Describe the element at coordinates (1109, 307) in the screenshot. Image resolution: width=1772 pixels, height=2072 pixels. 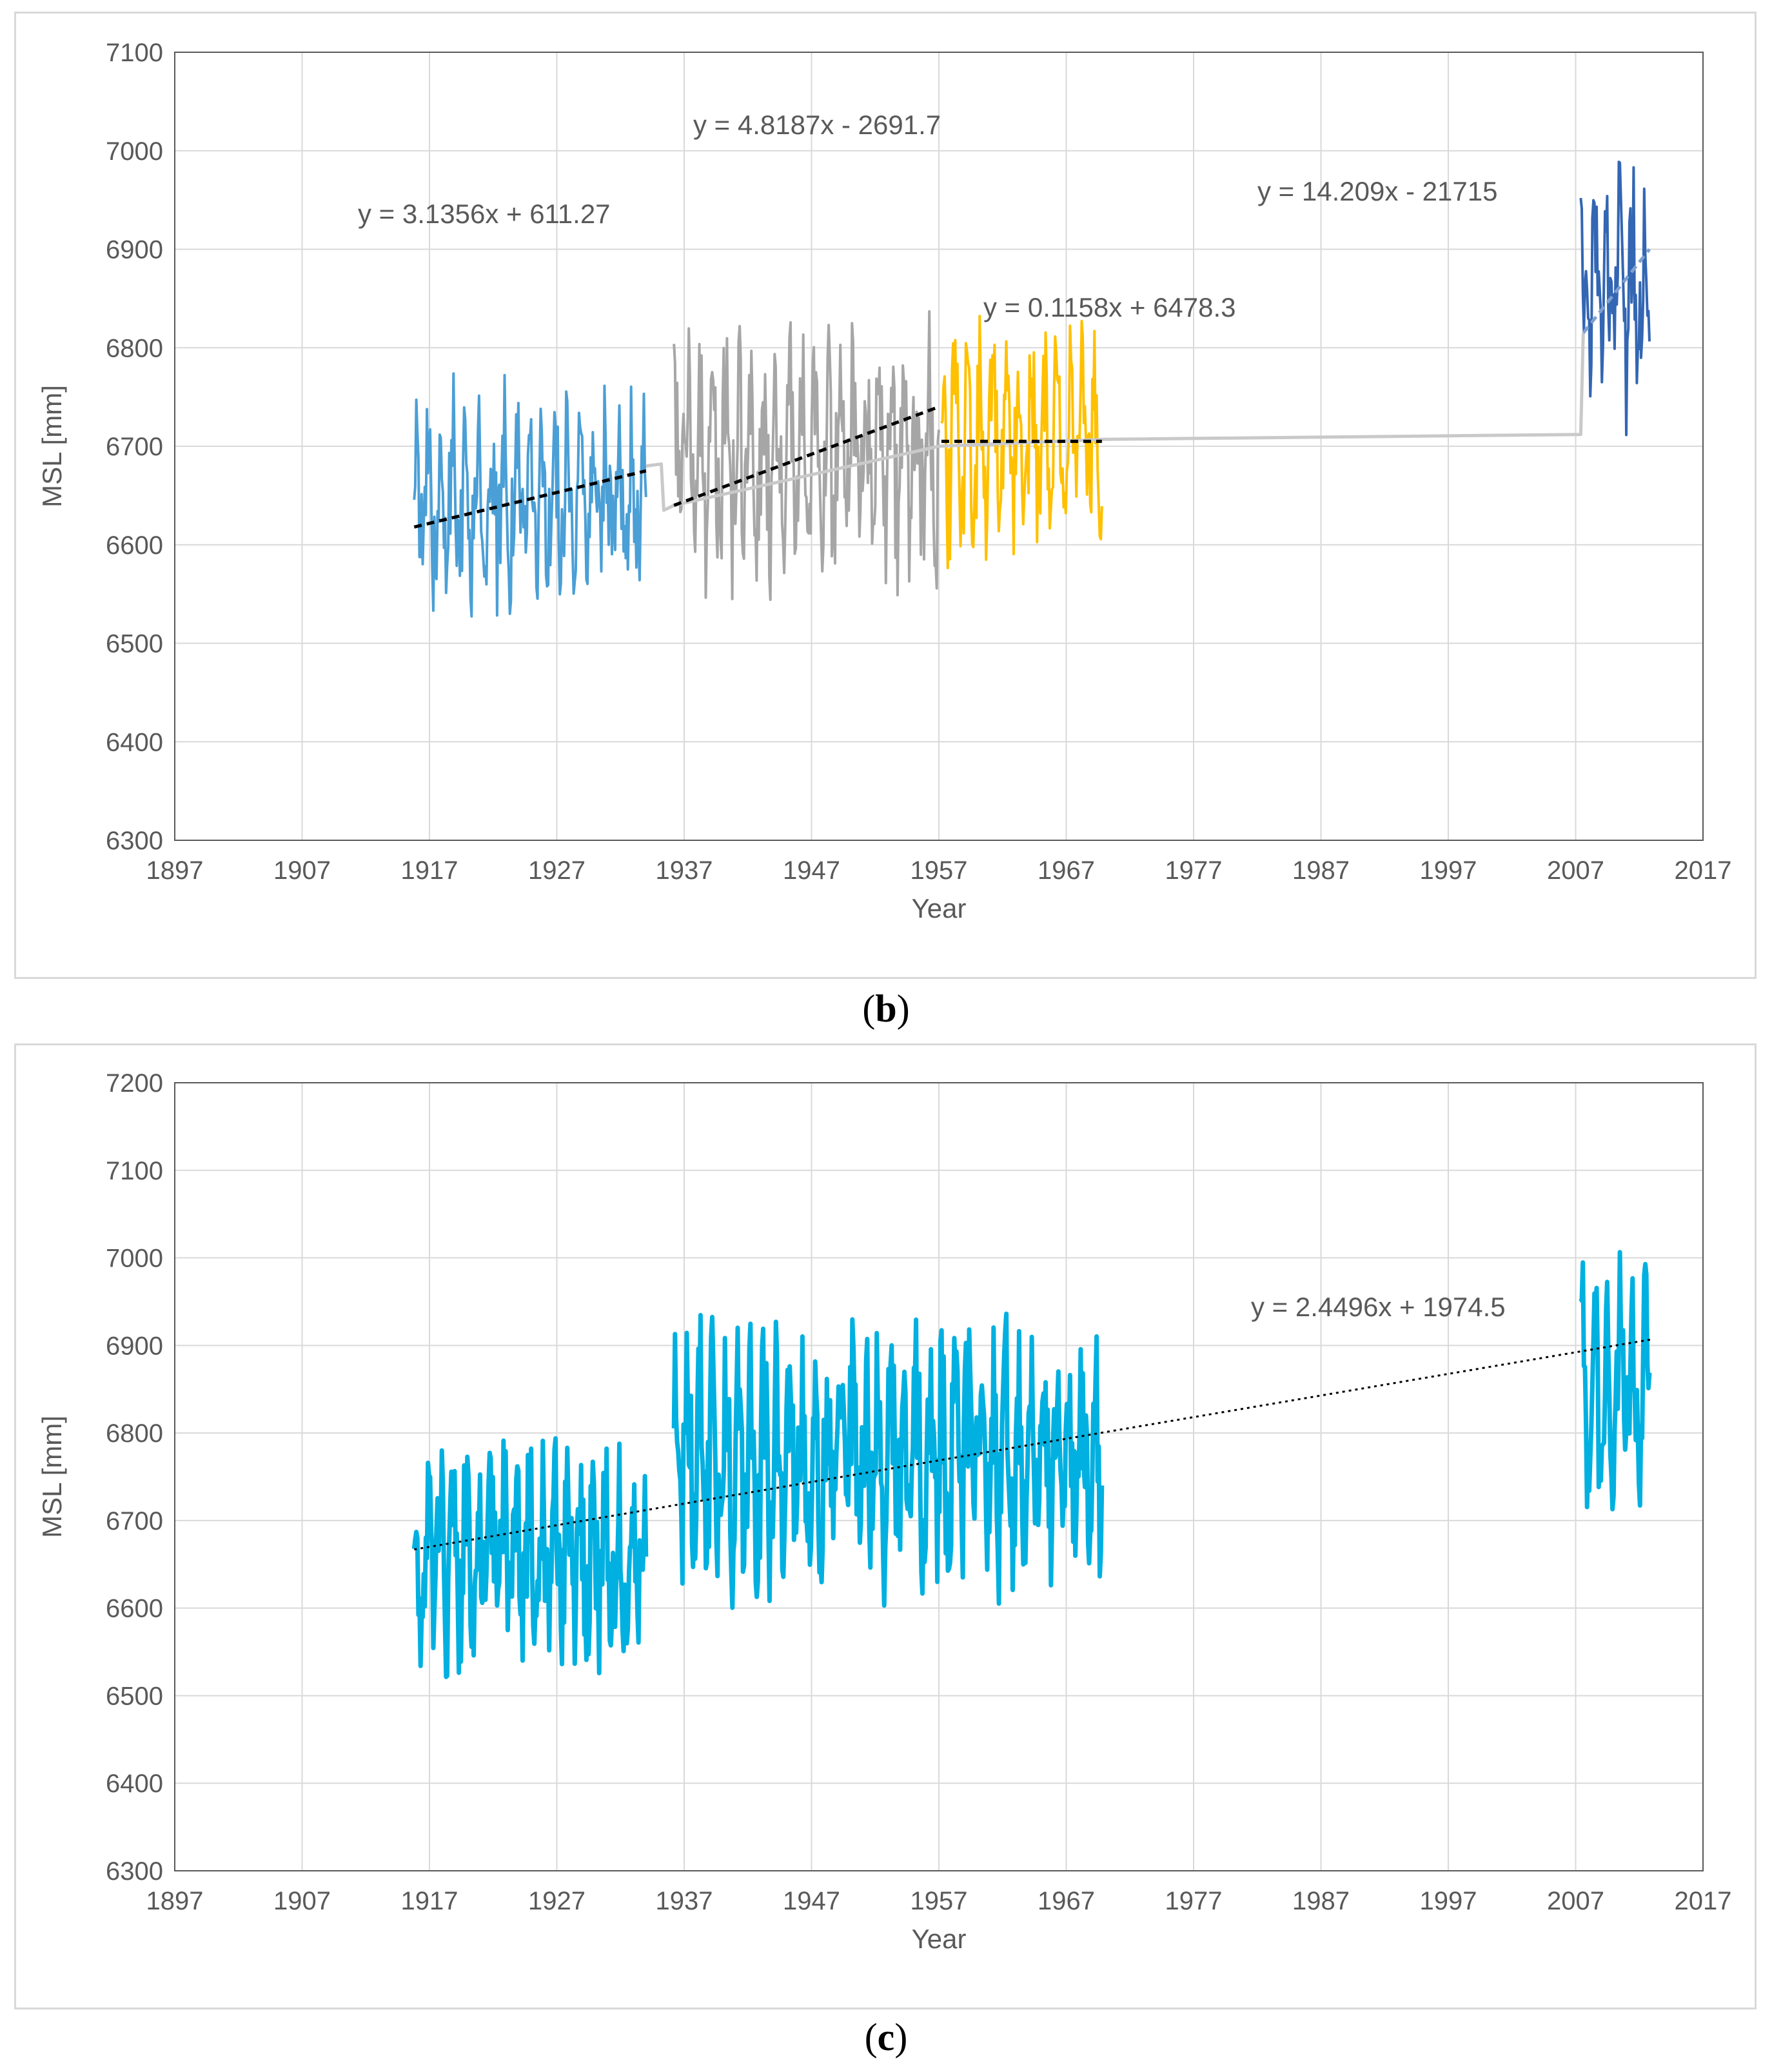
I see `trendline-equation: y = 0.1158x + 6478.3` at that location.